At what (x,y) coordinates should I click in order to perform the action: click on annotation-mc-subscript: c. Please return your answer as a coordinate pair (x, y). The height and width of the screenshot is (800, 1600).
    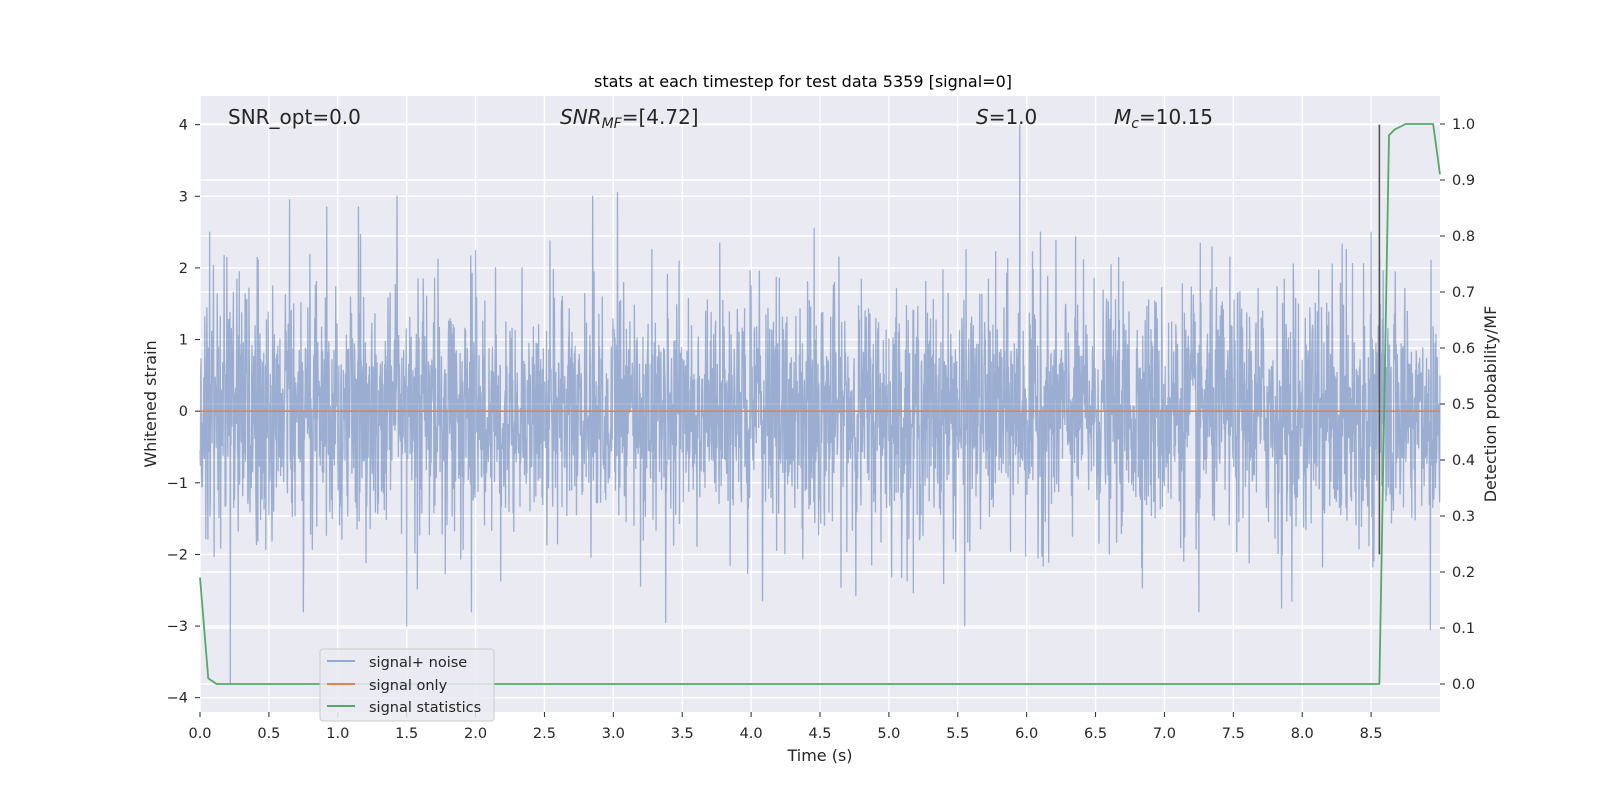
    Looking at the image, I should click on (1135, 124).